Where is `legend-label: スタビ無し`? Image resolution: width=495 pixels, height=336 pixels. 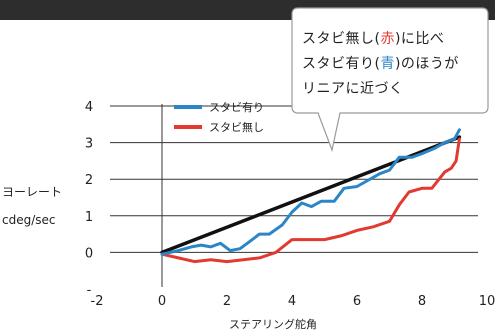
legend-label: スタビ無し is located at coordinates (236, 127).